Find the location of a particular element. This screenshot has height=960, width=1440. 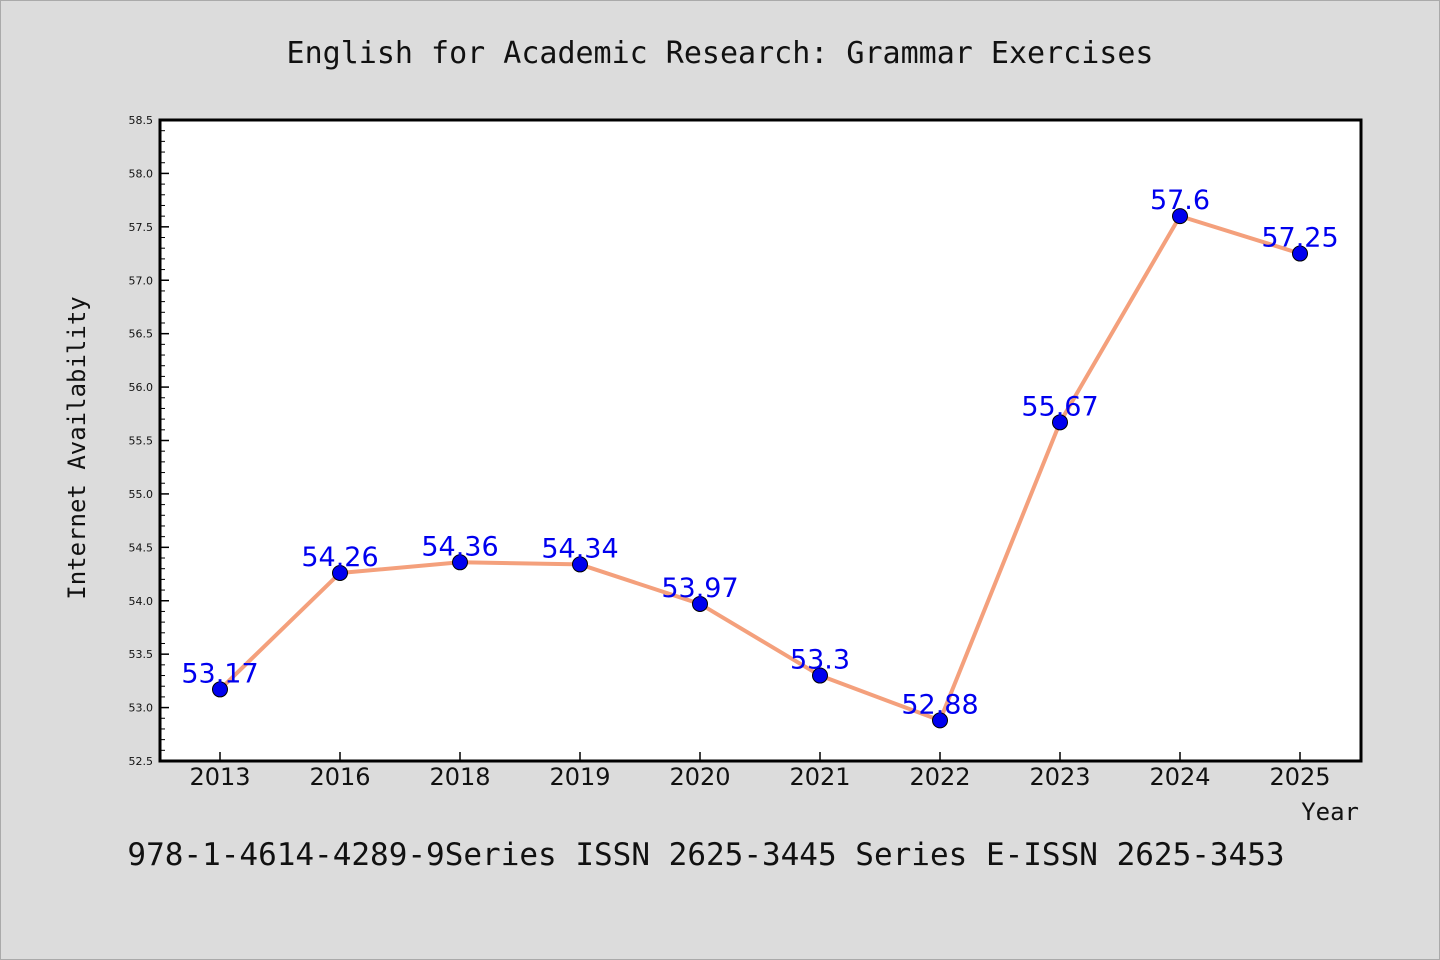

y-tick-label: 54.5 is located at coordinates (141, 547).